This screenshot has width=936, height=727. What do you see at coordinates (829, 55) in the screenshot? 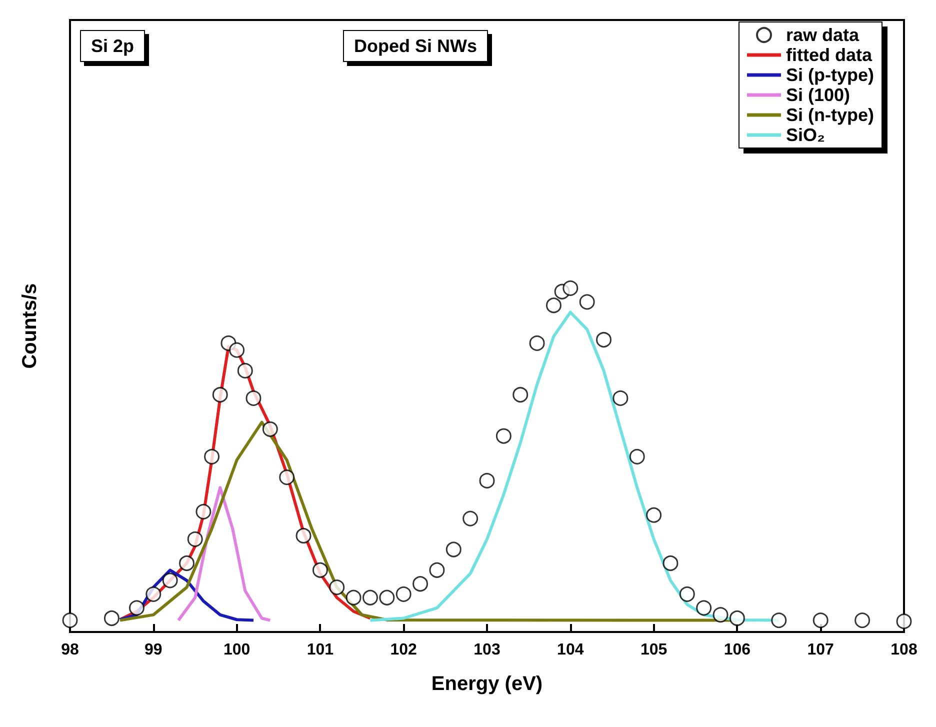
I see `legend-label: fitted data` at bounding box center [829, 55].